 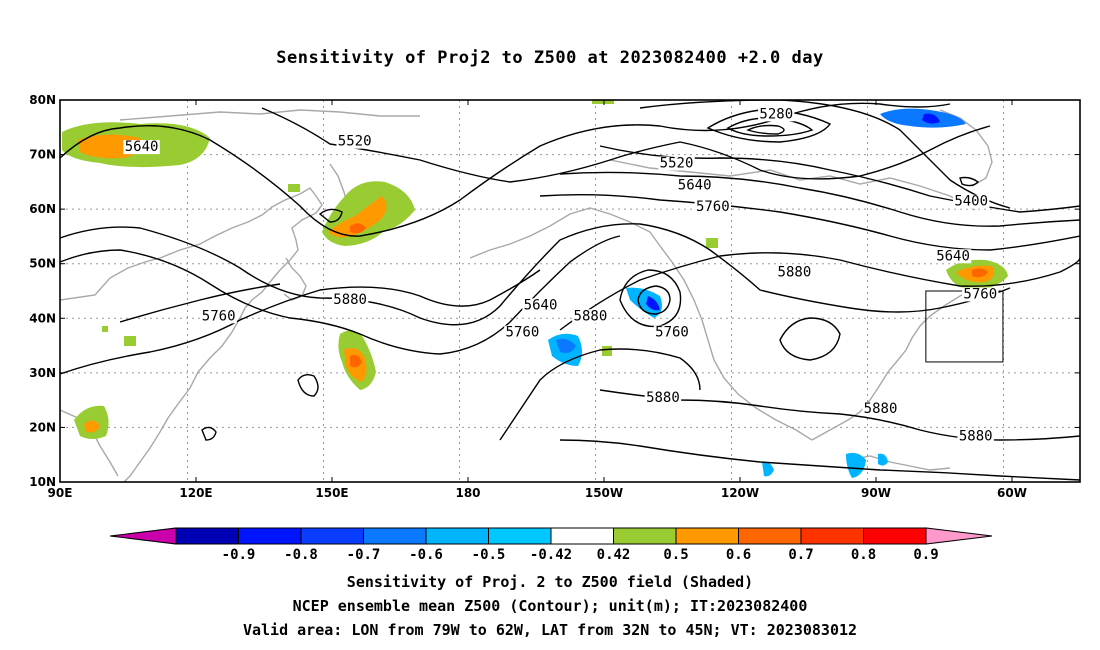 What do you see at coordinates (301, 555) in the screenshot?
I see `colorbar-label: -0.8` at bounding box center [301, 555].